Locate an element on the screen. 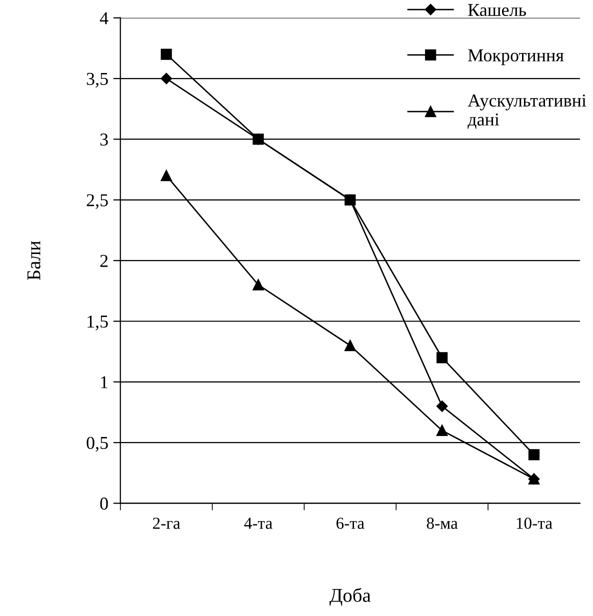 Image resolution: width=593 pixels, height=616 pixels. x-tick-label: 6-та is located at coordinates (350, 523).